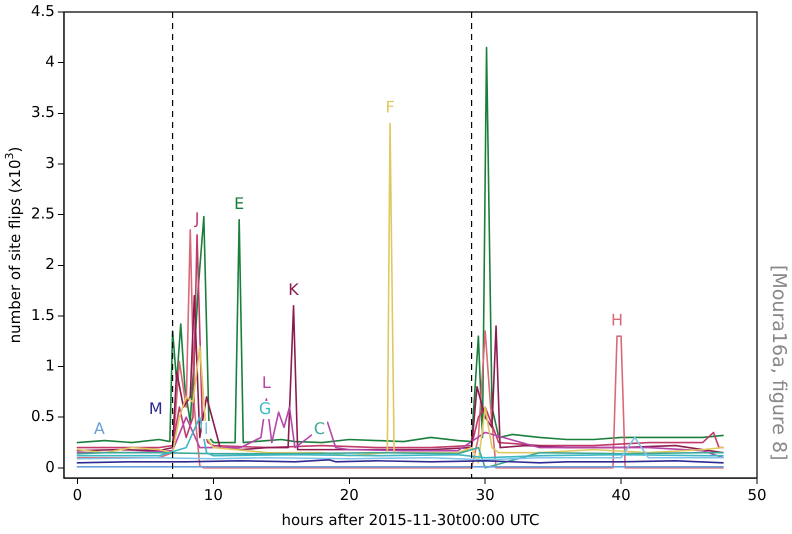 The height and width of the screenshot is (534, 792). What do you see at coordinates (50, 163) in the screenshot?
I see `y-tick-label: 3` at bounding box center [50, 163].